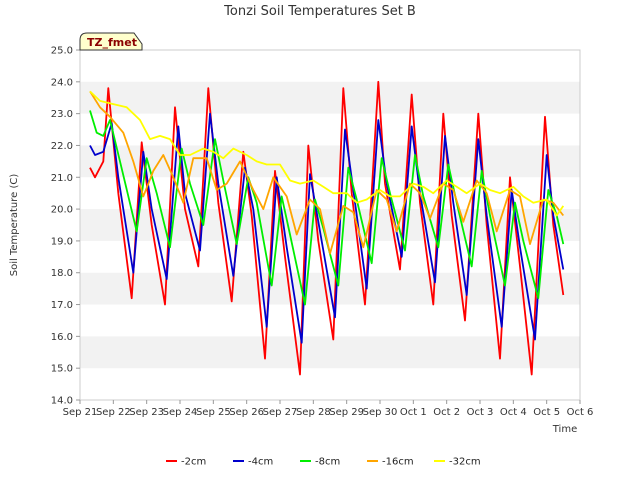  Describe the element at coordinates (260, 462) in the screenshot. I see `legend-label-4cm: -4cm` at that location.